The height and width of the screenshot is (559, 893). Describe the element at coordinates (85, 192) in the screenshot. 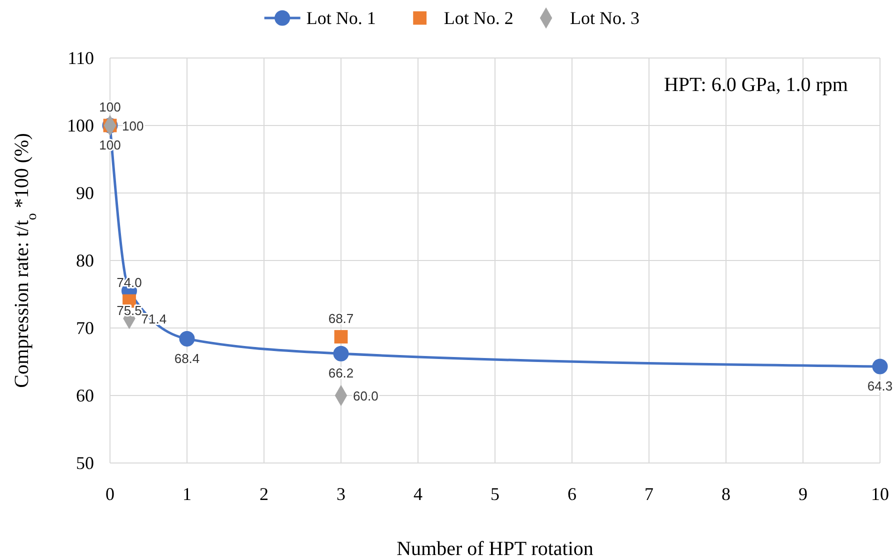

I see `y-tick-label: 90` at that location.